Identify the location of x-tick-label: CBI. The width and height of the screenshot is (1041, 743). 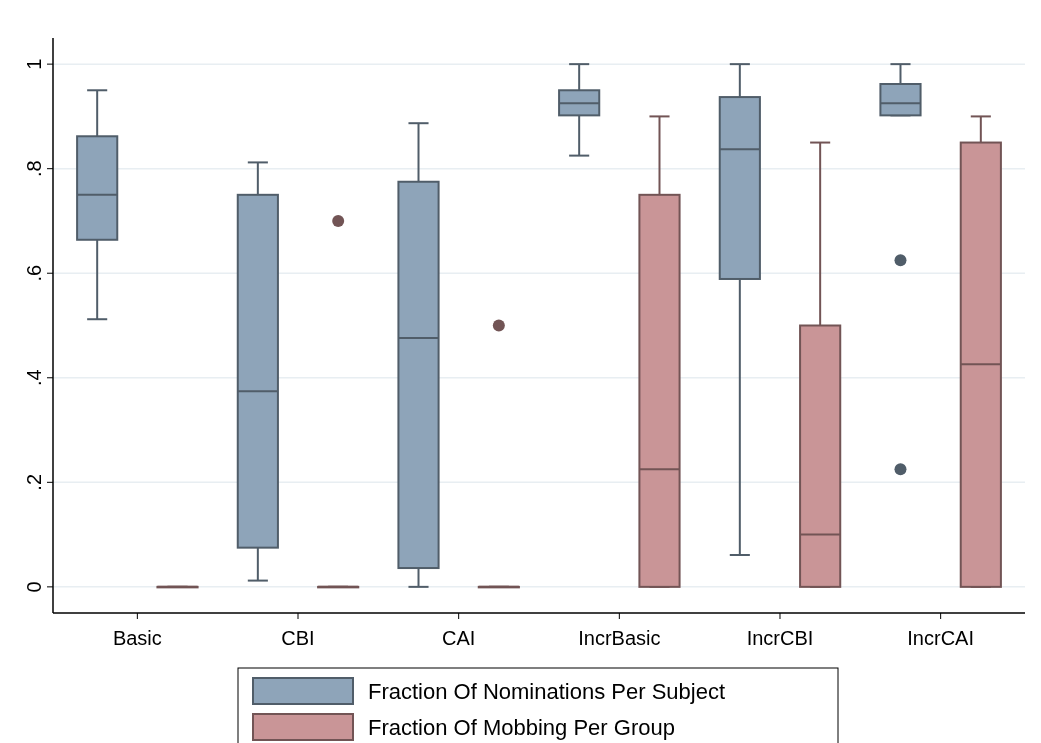
(298, 638).